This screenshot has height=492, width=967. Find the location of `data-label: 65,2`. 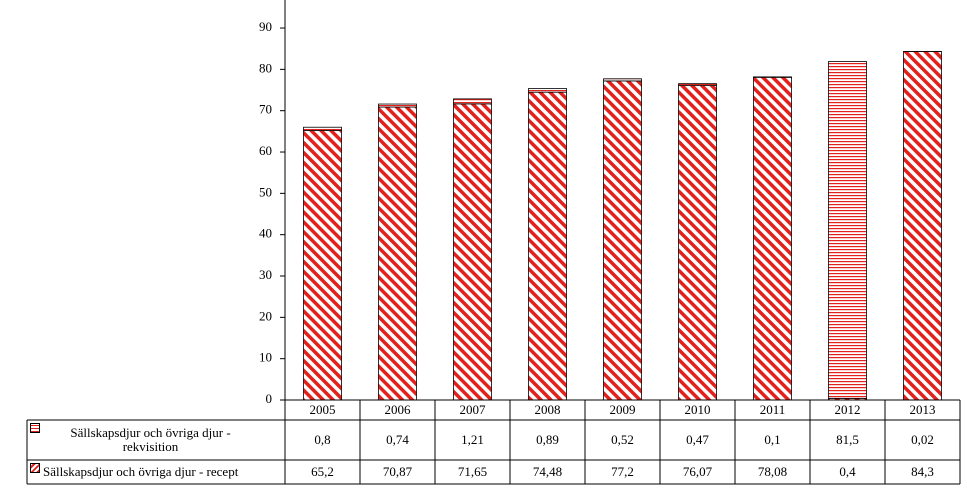

data-label: 65,2 is located at coordinates (322, 471).